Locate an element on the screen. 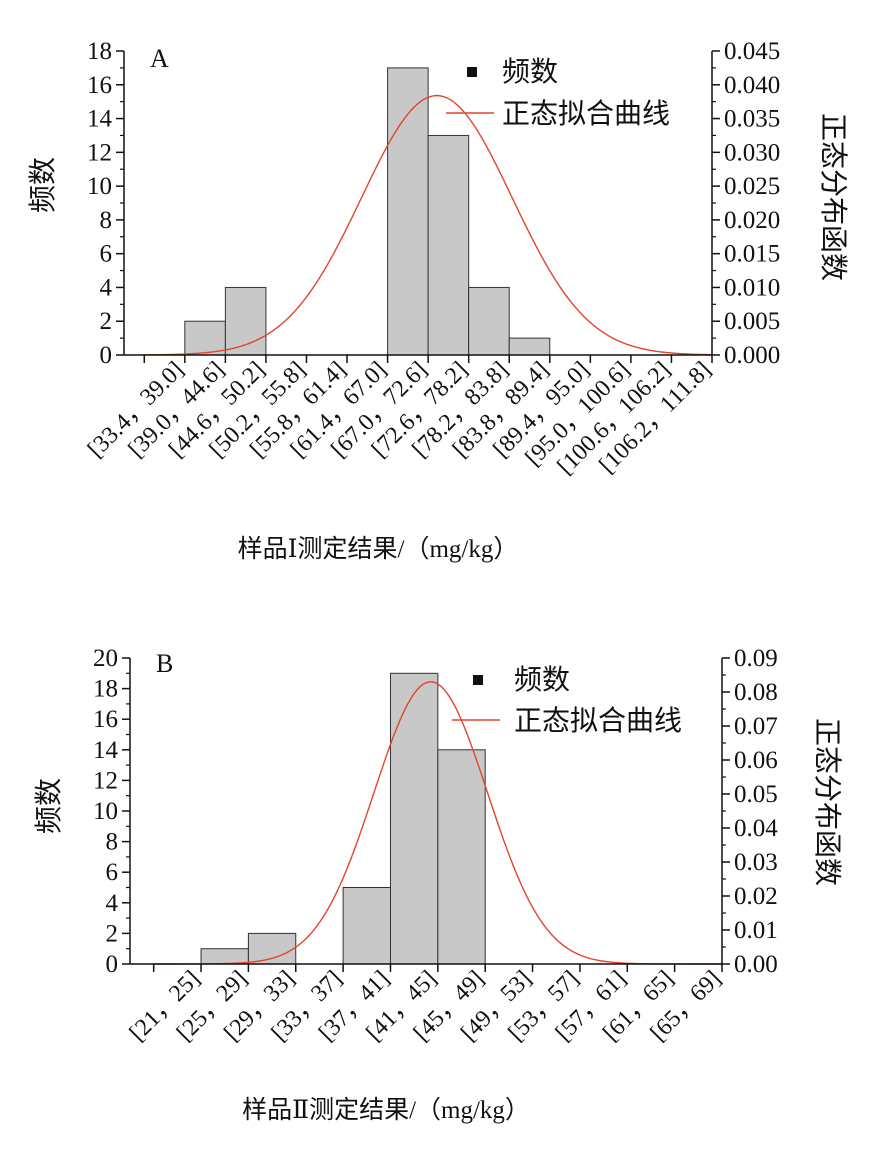  right-y-tick-label: 0.045 is located at coordinates (752, 51).